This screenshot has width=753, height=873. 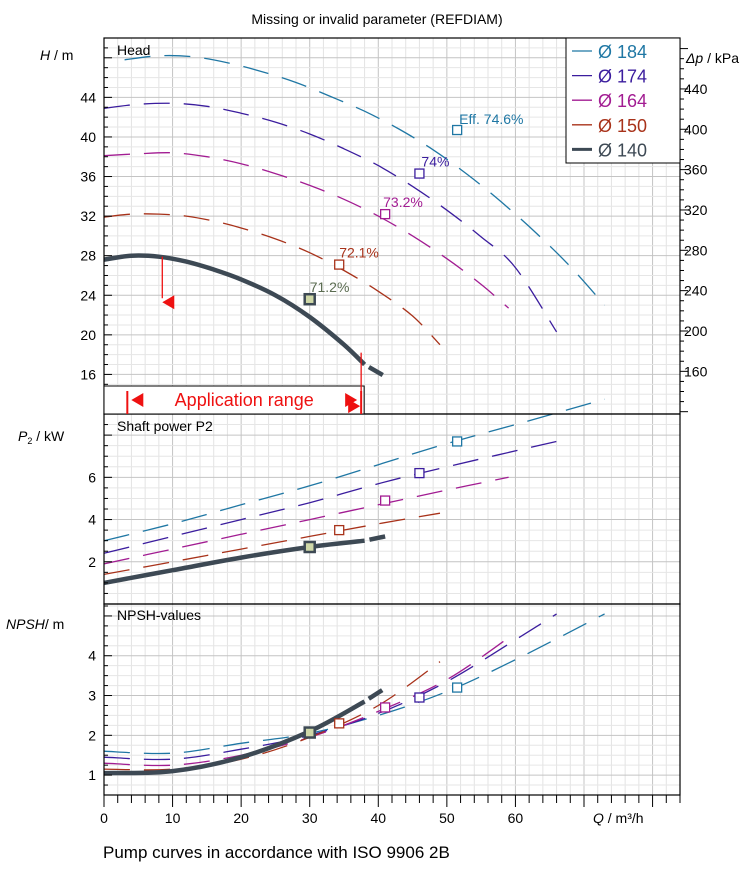 I want to click on y-tick-label: 32, so click(x=88, y=216).